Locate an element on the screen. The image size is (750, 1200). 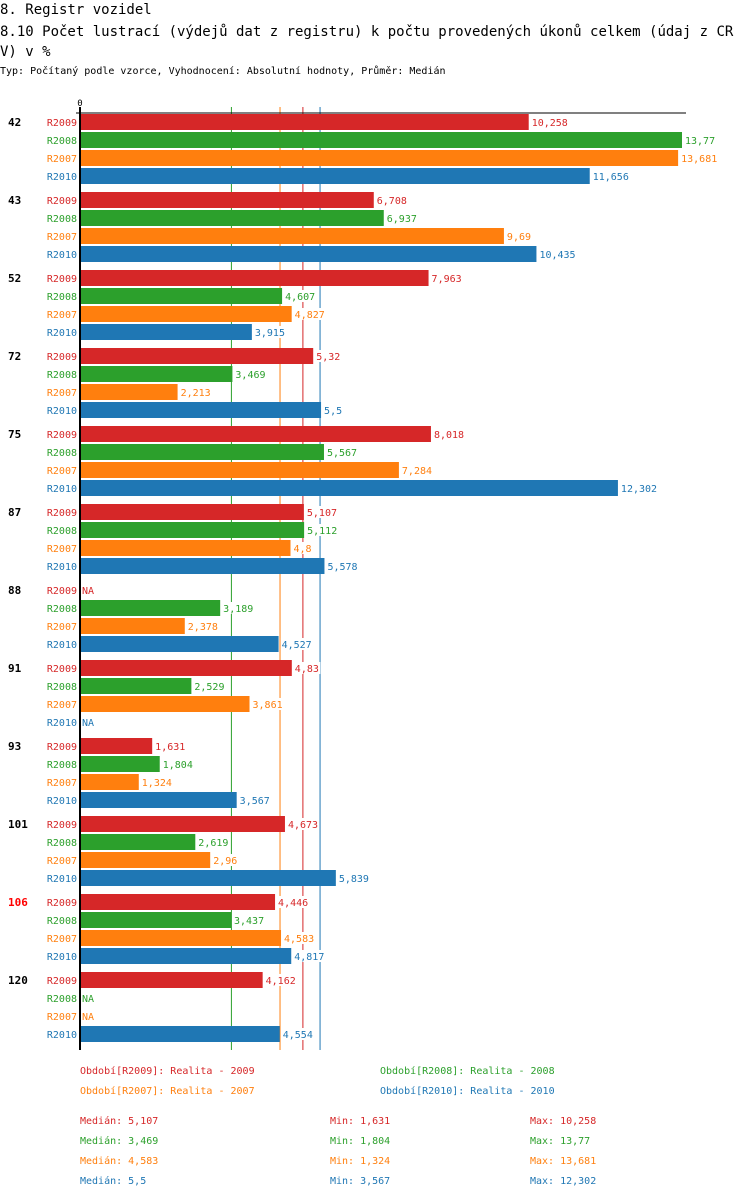
data-label: 1,324 is located at coordinates (157, 783).